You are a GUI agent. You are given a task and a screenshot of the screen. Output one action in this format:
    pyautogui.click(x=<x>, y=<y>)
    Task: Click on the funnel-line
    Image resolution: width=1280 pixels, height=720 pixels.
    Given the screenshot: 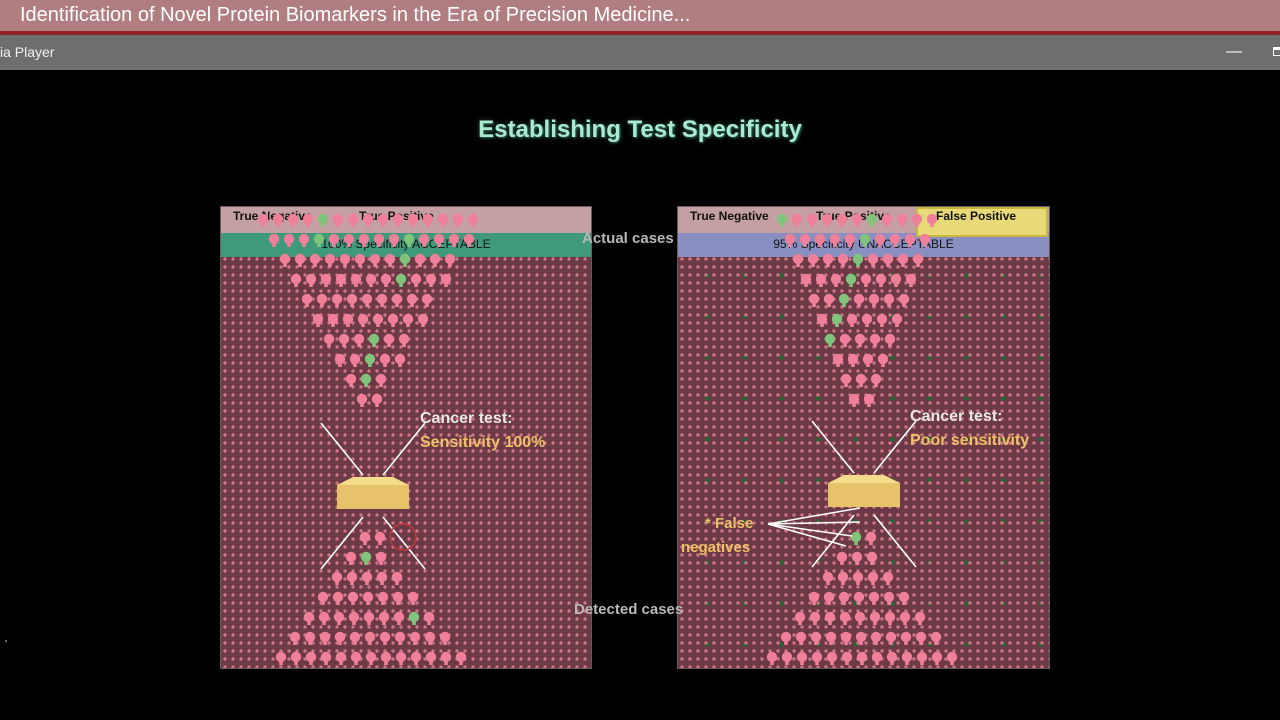 What is the action you would take?
    pyautogui.click(x=404, y=449)
    